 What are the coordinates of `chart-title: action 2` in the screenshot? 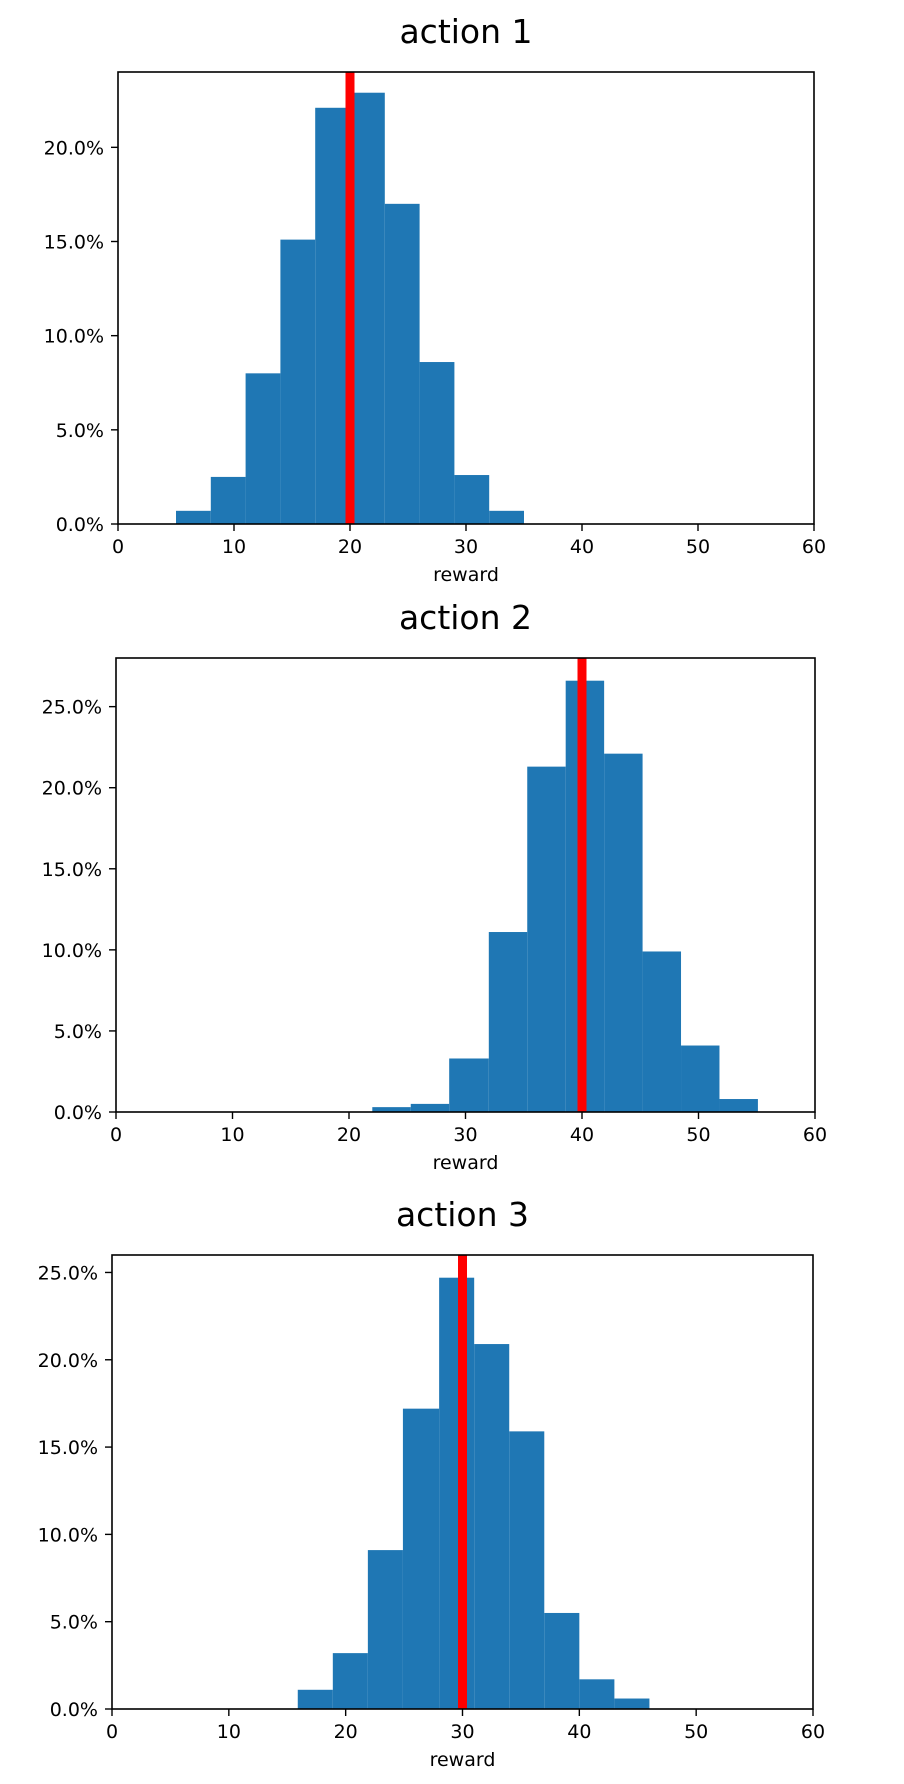 It's located at (465, 617).